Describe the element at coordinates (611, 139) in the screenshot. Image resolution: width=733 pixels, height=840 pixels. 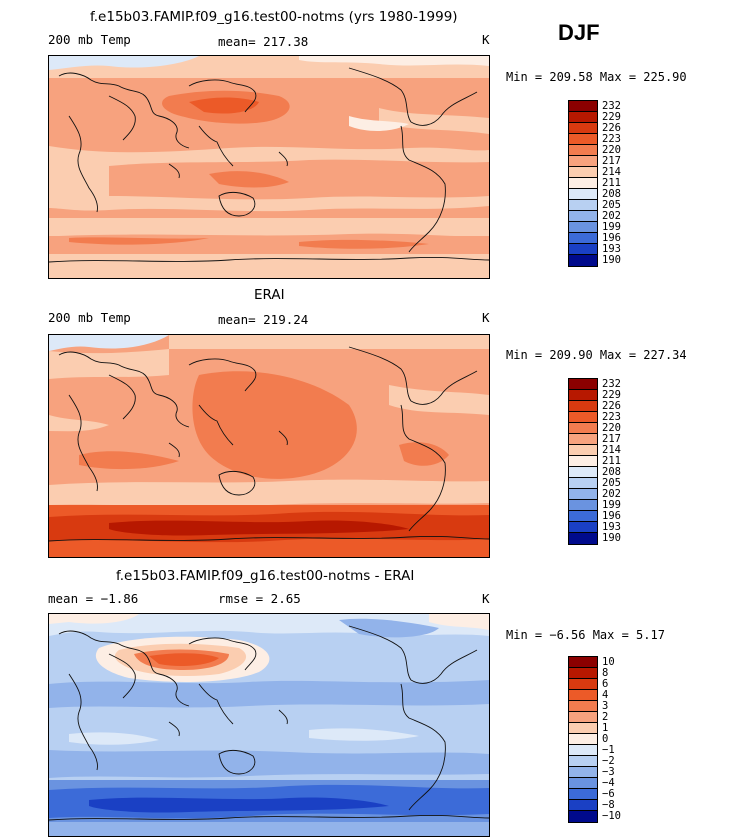
I see `panel1-cbar-label: 223` at that location.